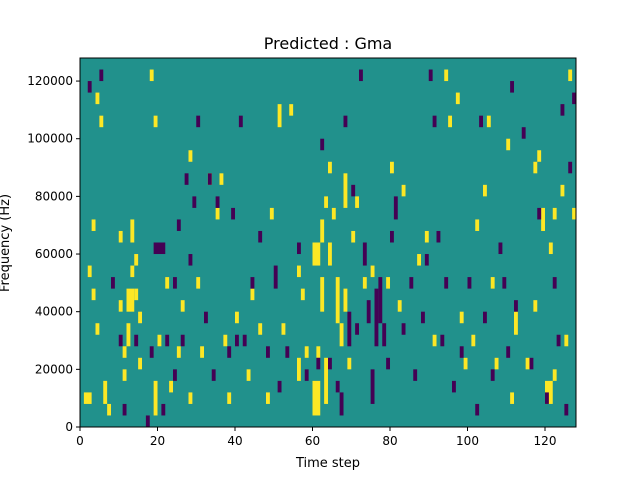  I want to click on y-tick-label: 80000, so click(54, 196).